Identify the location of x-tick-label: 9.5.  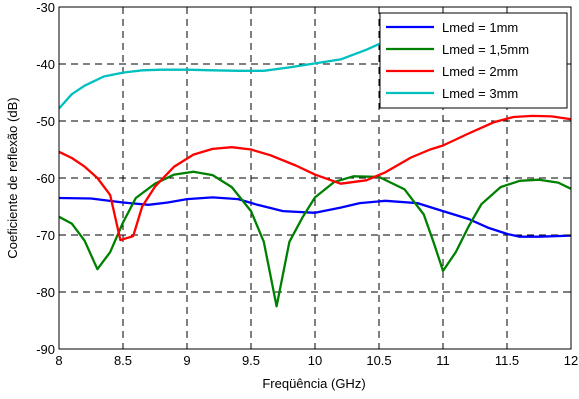
(251, 360).